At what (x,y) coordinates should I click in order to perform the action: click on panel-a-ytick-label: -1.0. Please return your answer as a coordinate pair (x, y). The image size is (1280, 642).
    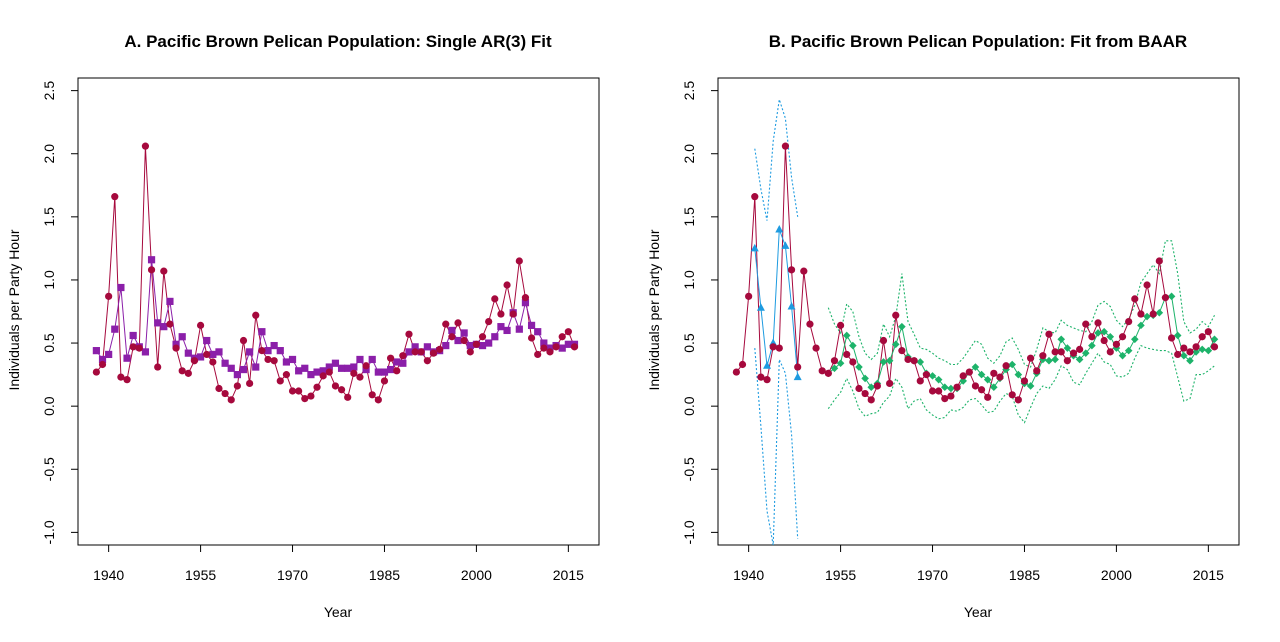
    Looking at the image, I should click on (49, 532).